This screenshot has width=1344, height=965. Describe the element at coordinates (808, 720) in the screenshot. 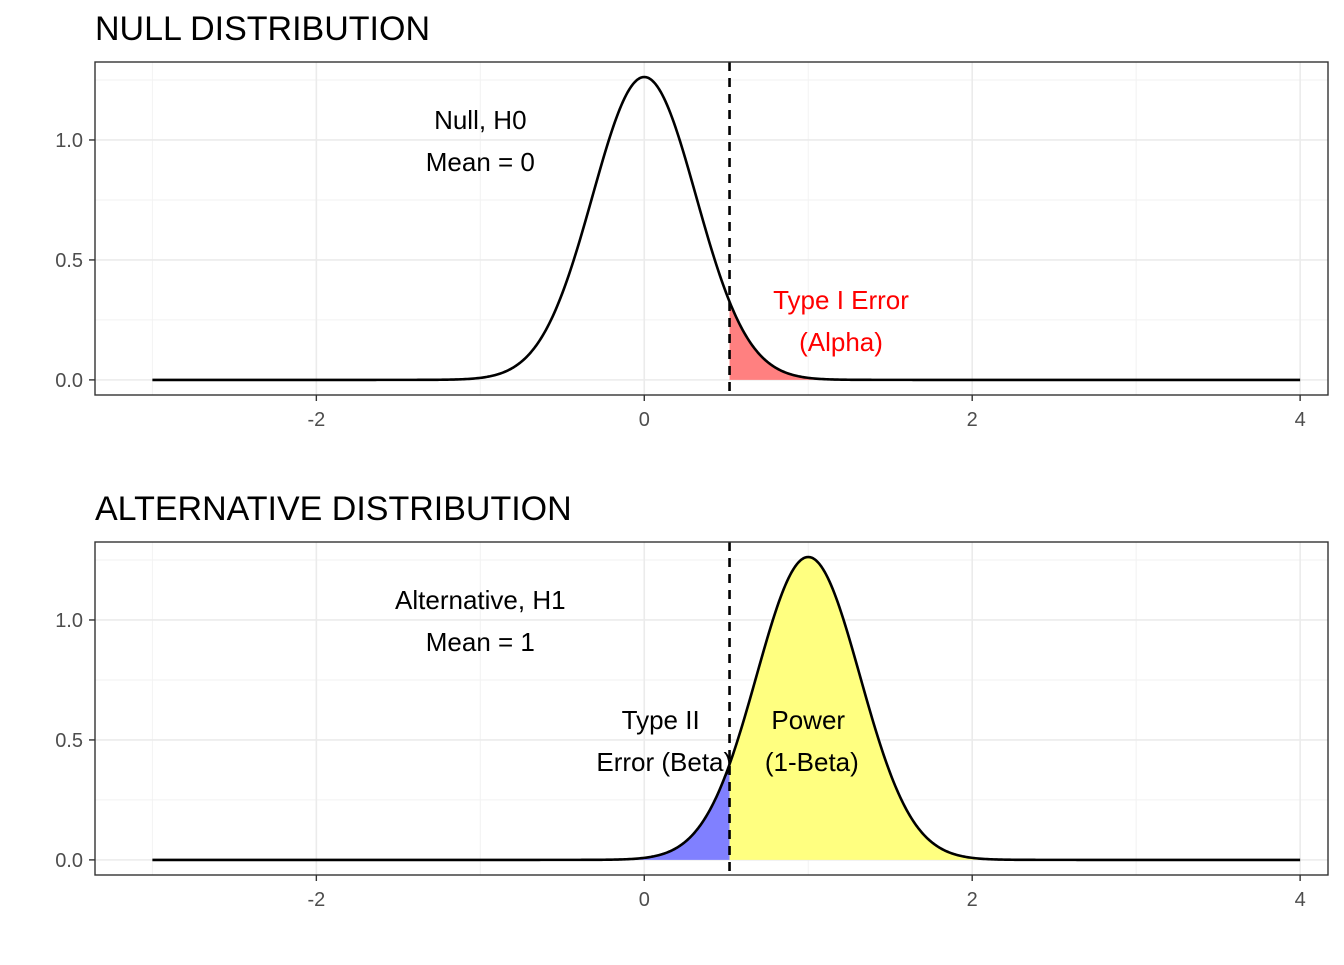

I see `power-label-line1: Power` at that location.